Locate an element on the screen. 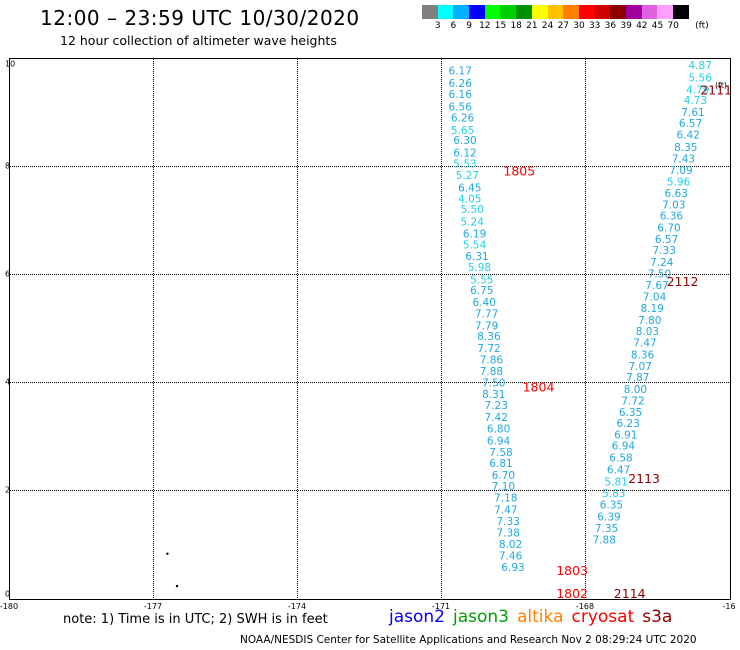 This screenshot has height=650, width=740. data-point-label: 6.36 is located at coordinates (672, 217).